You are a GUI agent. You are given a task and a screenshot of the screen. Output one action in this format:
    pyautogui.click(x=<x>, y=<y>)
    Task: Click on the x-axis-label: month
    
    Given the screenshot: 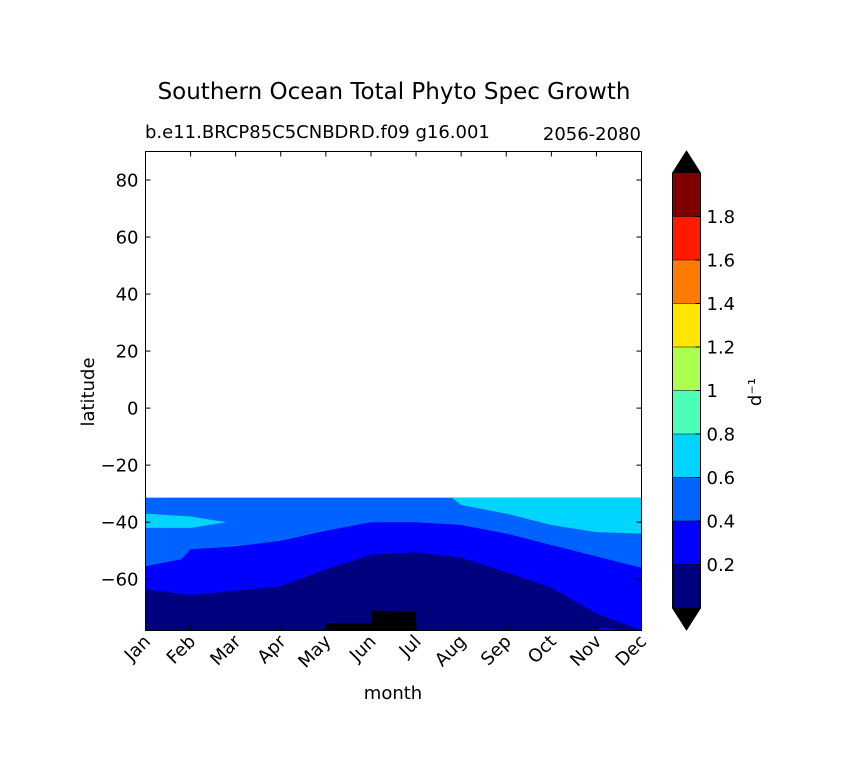 What is the action you would take?
    pyautogui.click(x=393, y=693)
    